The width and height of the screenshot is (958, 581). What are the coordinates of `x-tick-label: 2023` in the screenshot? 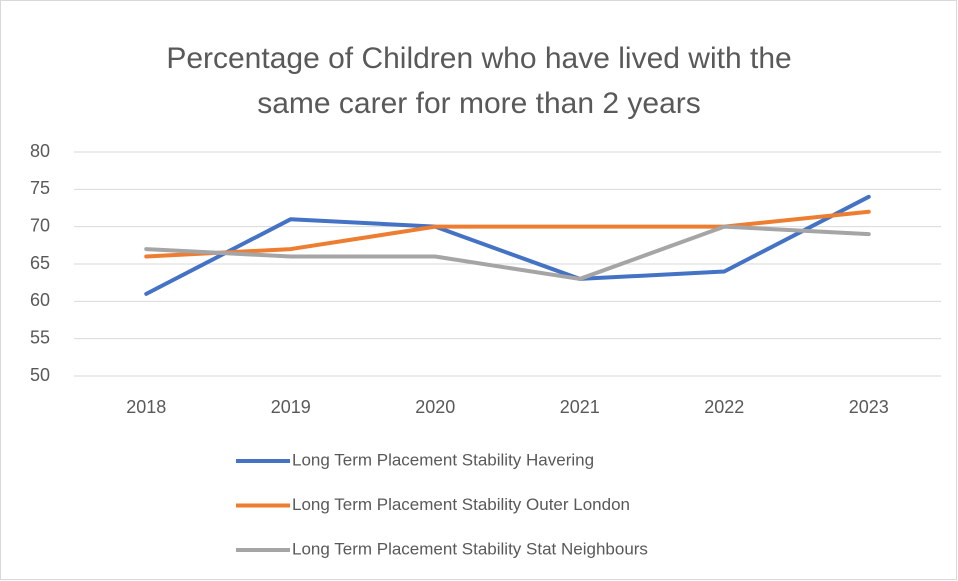 It's located at (869, 407).